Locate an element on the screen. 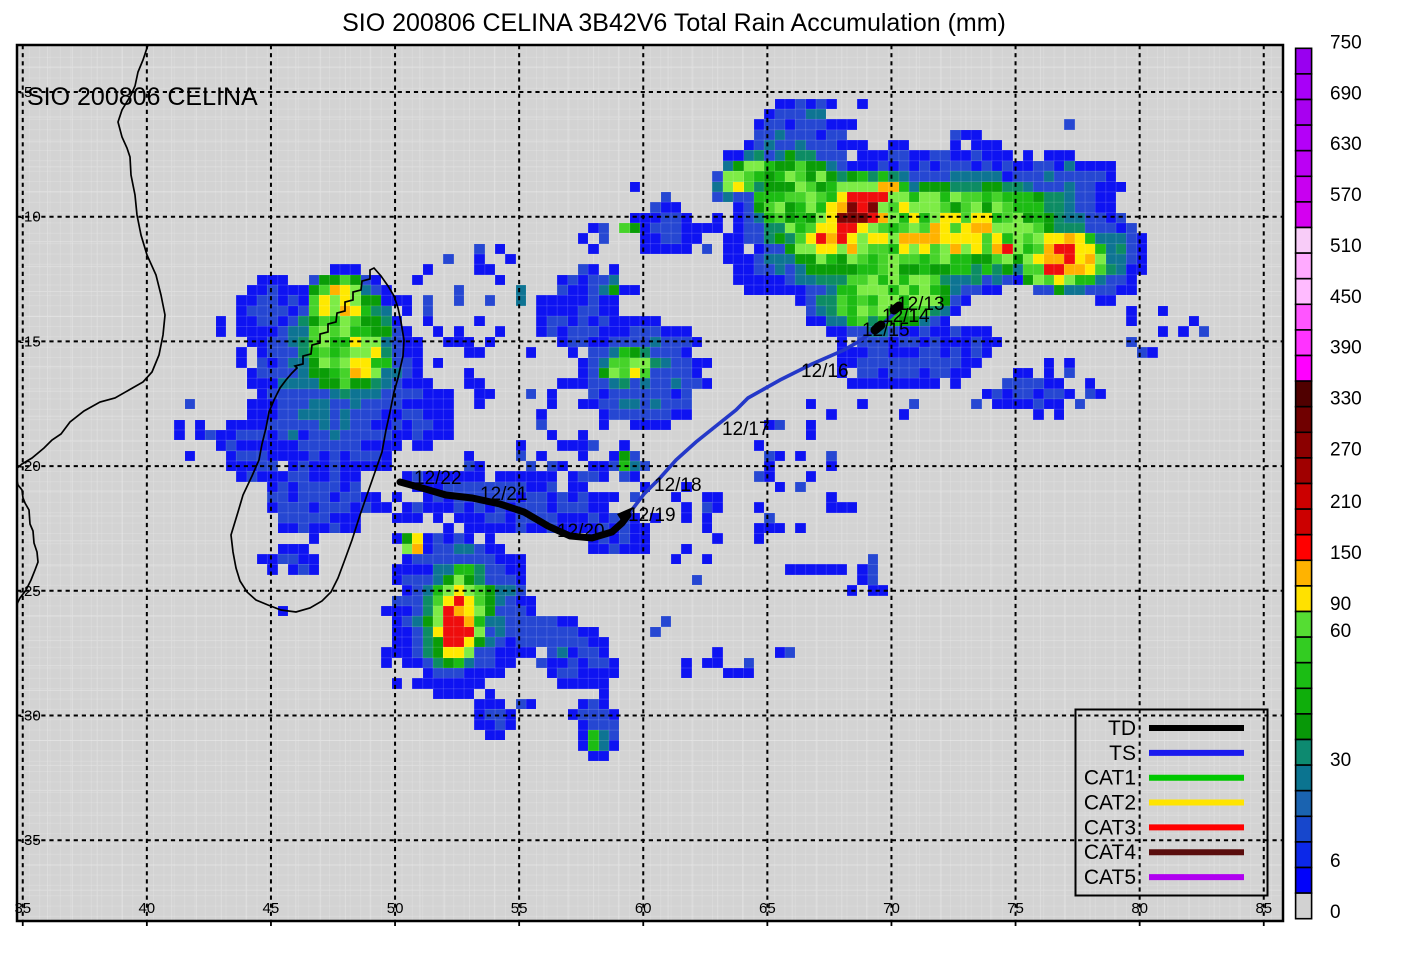  svg-text: CAT1 is located at coordinates (1110, 778).